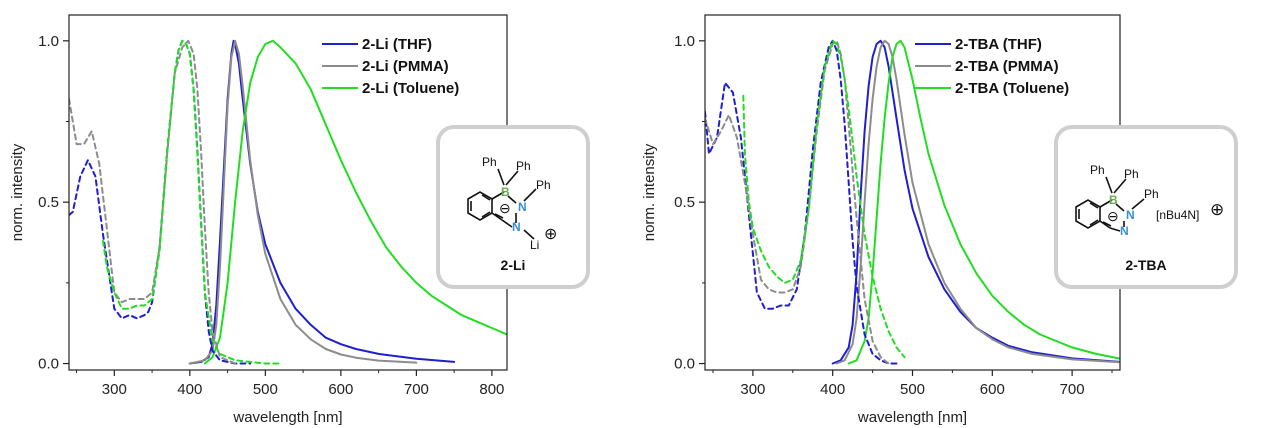 The width and height of the screenshot is (1265, 428). What do you see at coordinates (1177, 215) in the screenshot?
I see `inset-counterion: [nBu4N]` at bounding box center [1177, 215].